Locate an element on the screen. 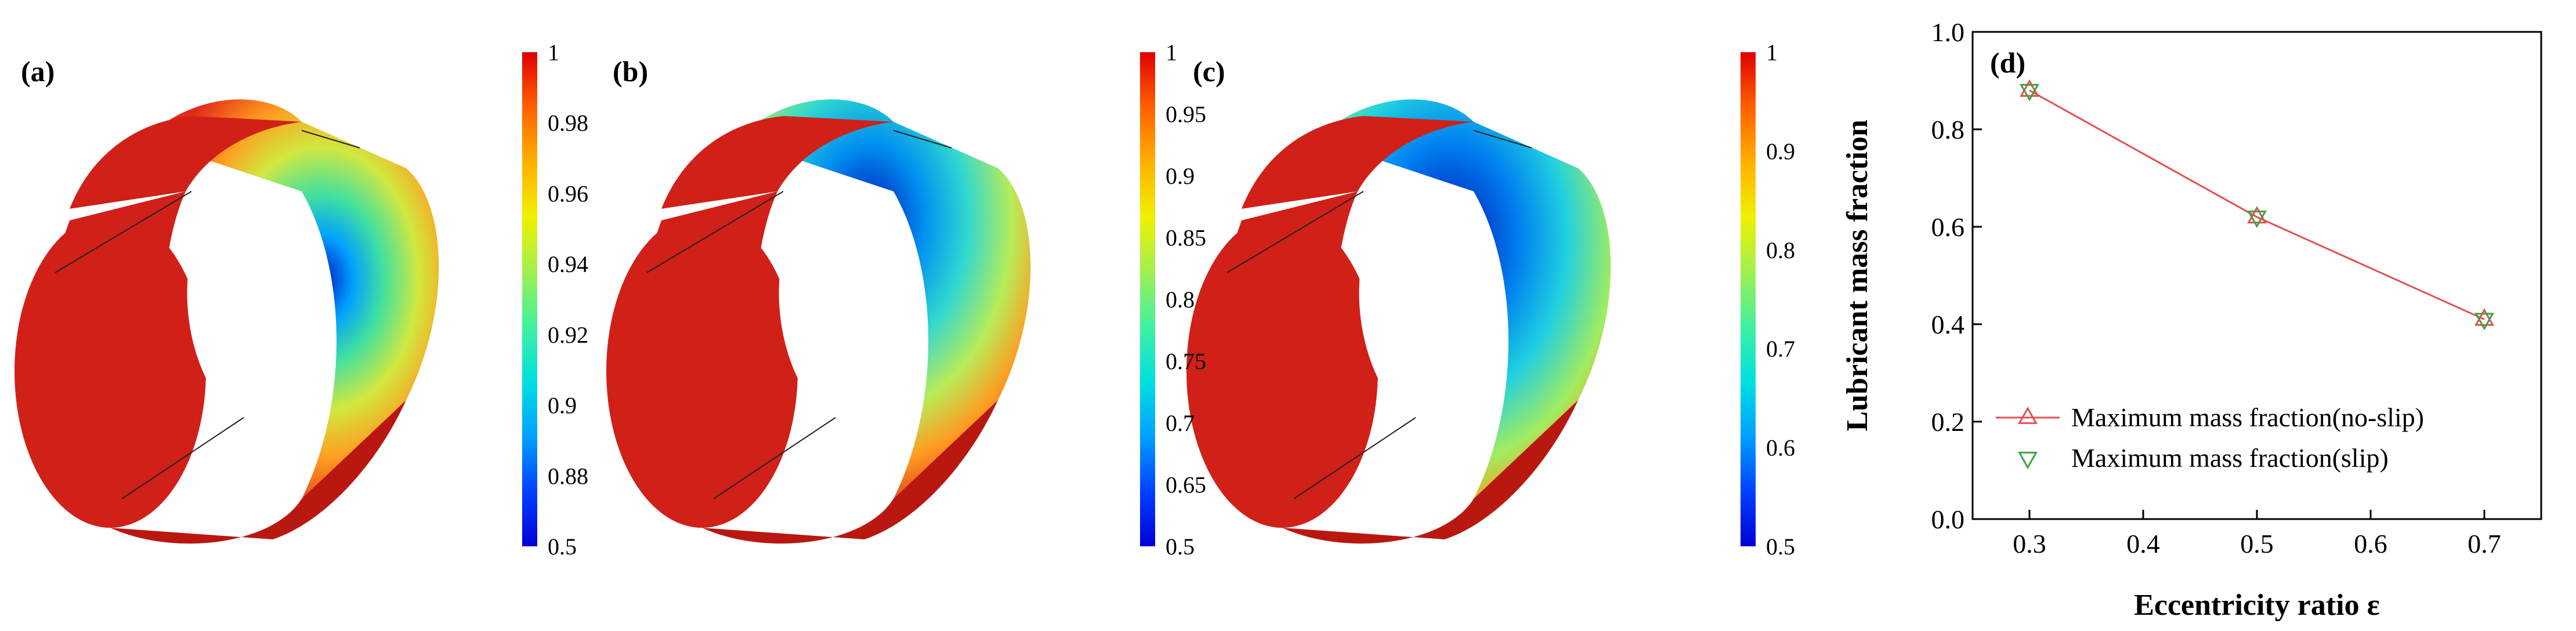  x-tick-label: 0.7 is located at coordinates (2484, 544).